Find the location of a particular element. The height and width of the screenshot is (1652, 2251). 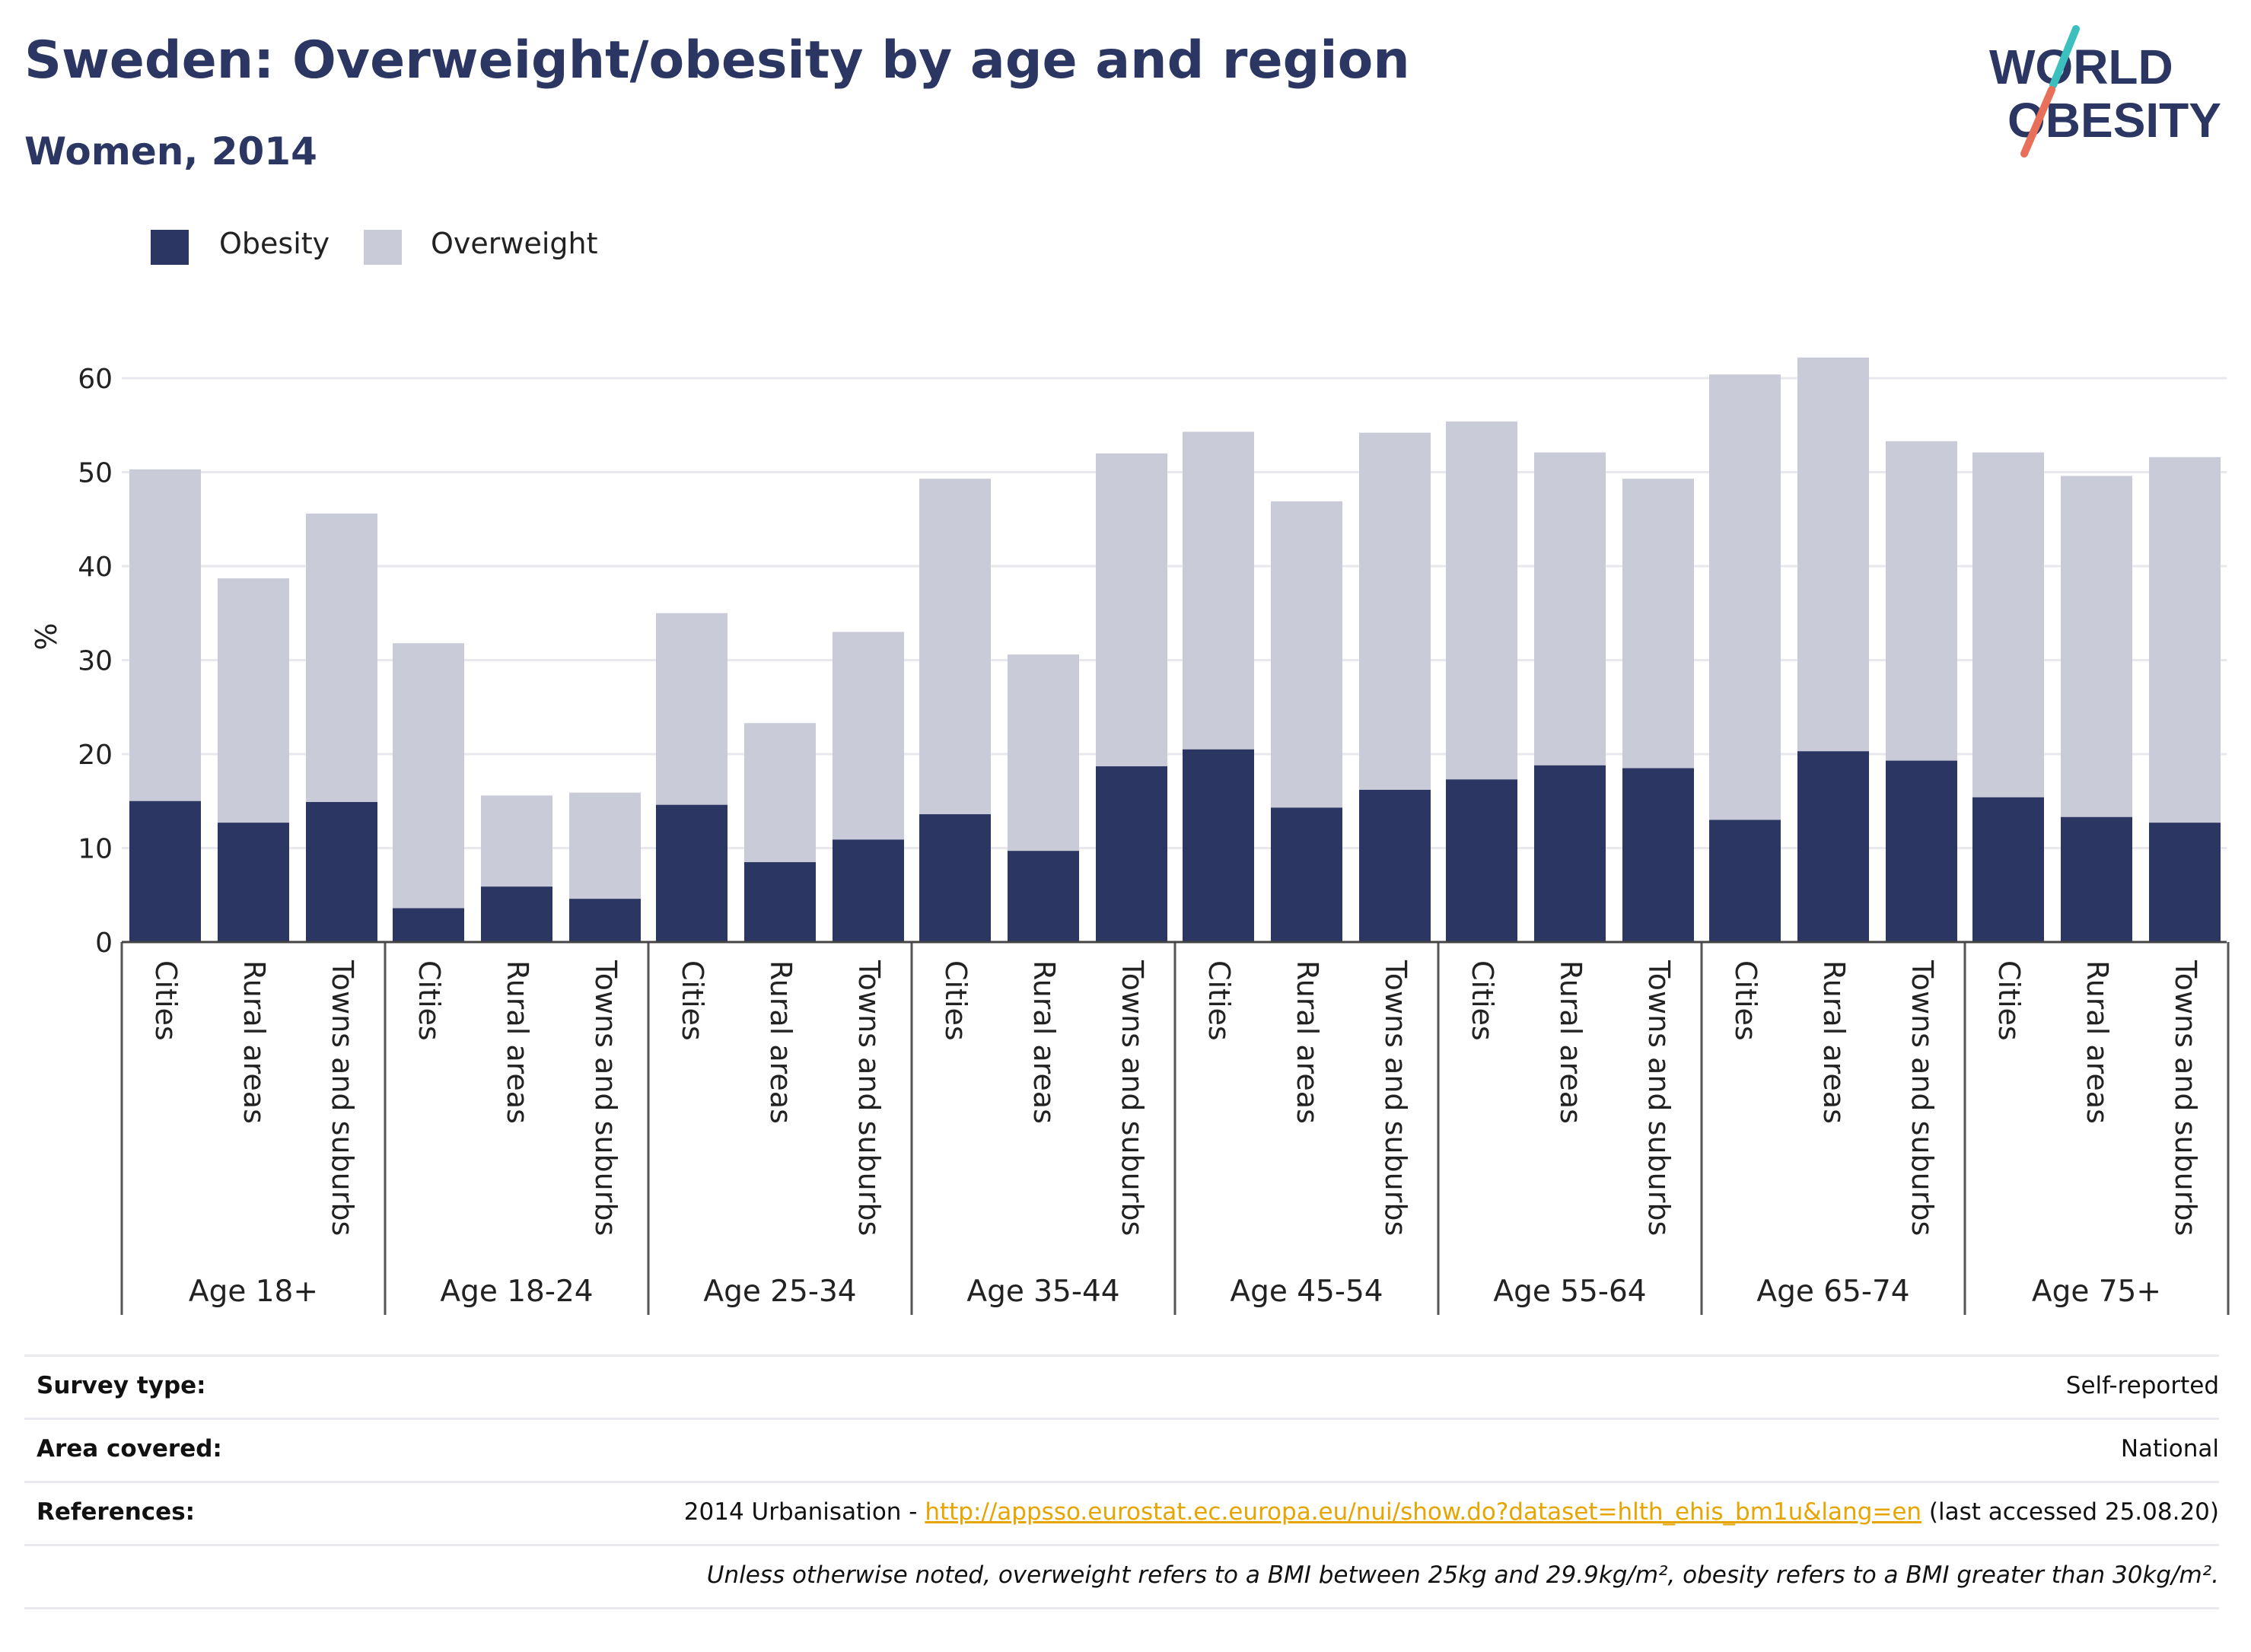

info-row-area: Area covered: National is located at coordinates (1121, 1449).